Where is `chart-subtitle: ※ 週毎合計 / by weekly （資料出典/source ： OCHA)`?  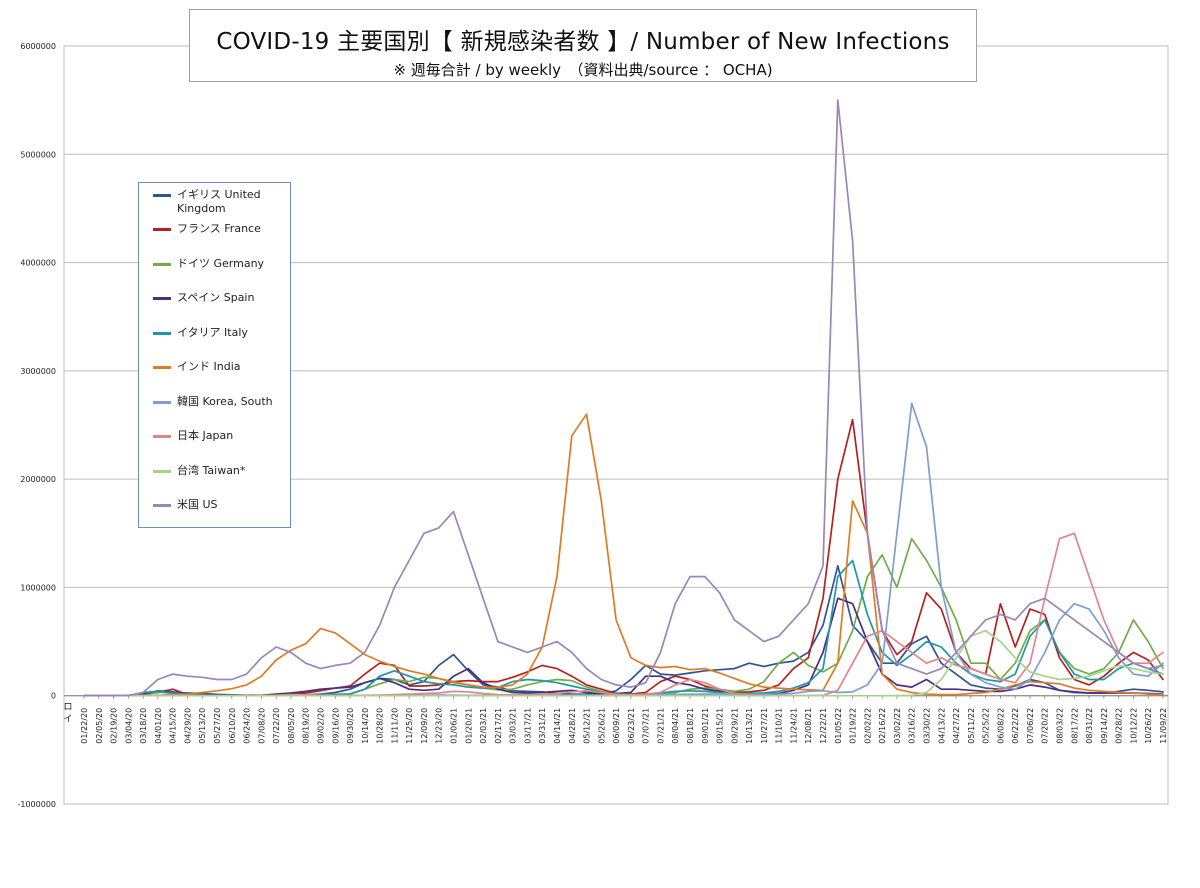
chart-subtitle: ※ 週毎合計 / by weekly （資料出典/source ： OCHA) is located at coordinates (583, 70).